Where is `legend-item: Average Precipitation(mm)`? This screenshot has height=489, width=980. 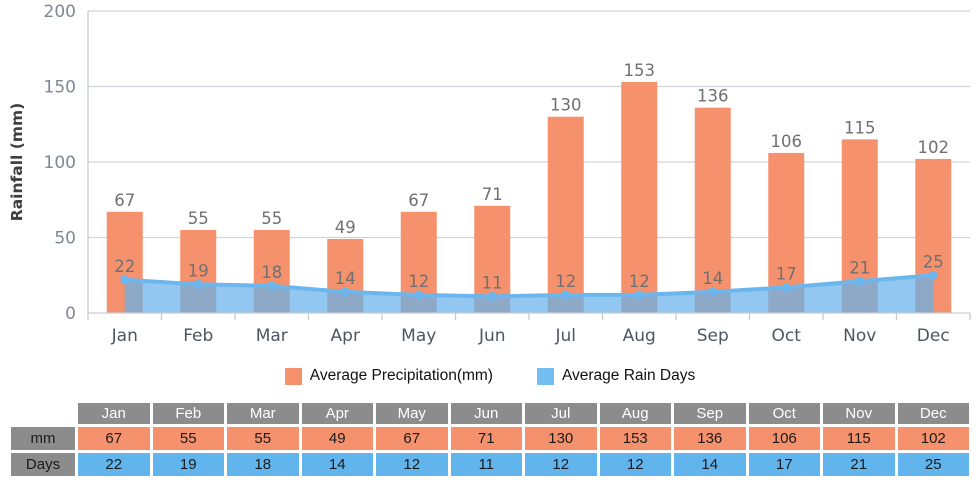
legend-item: Average Precipitation(mm) is located at coordinates (388, 376).